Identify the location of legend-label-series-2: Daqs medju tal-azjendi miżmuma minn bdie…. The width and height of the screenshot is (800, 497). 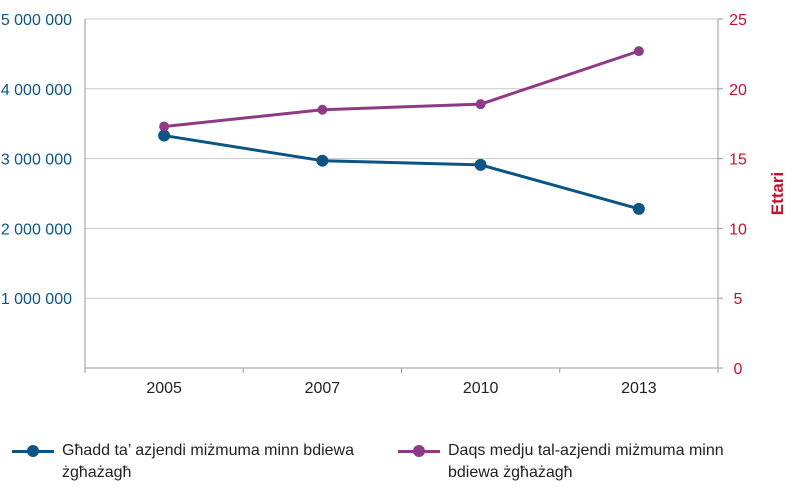
(586, 461).